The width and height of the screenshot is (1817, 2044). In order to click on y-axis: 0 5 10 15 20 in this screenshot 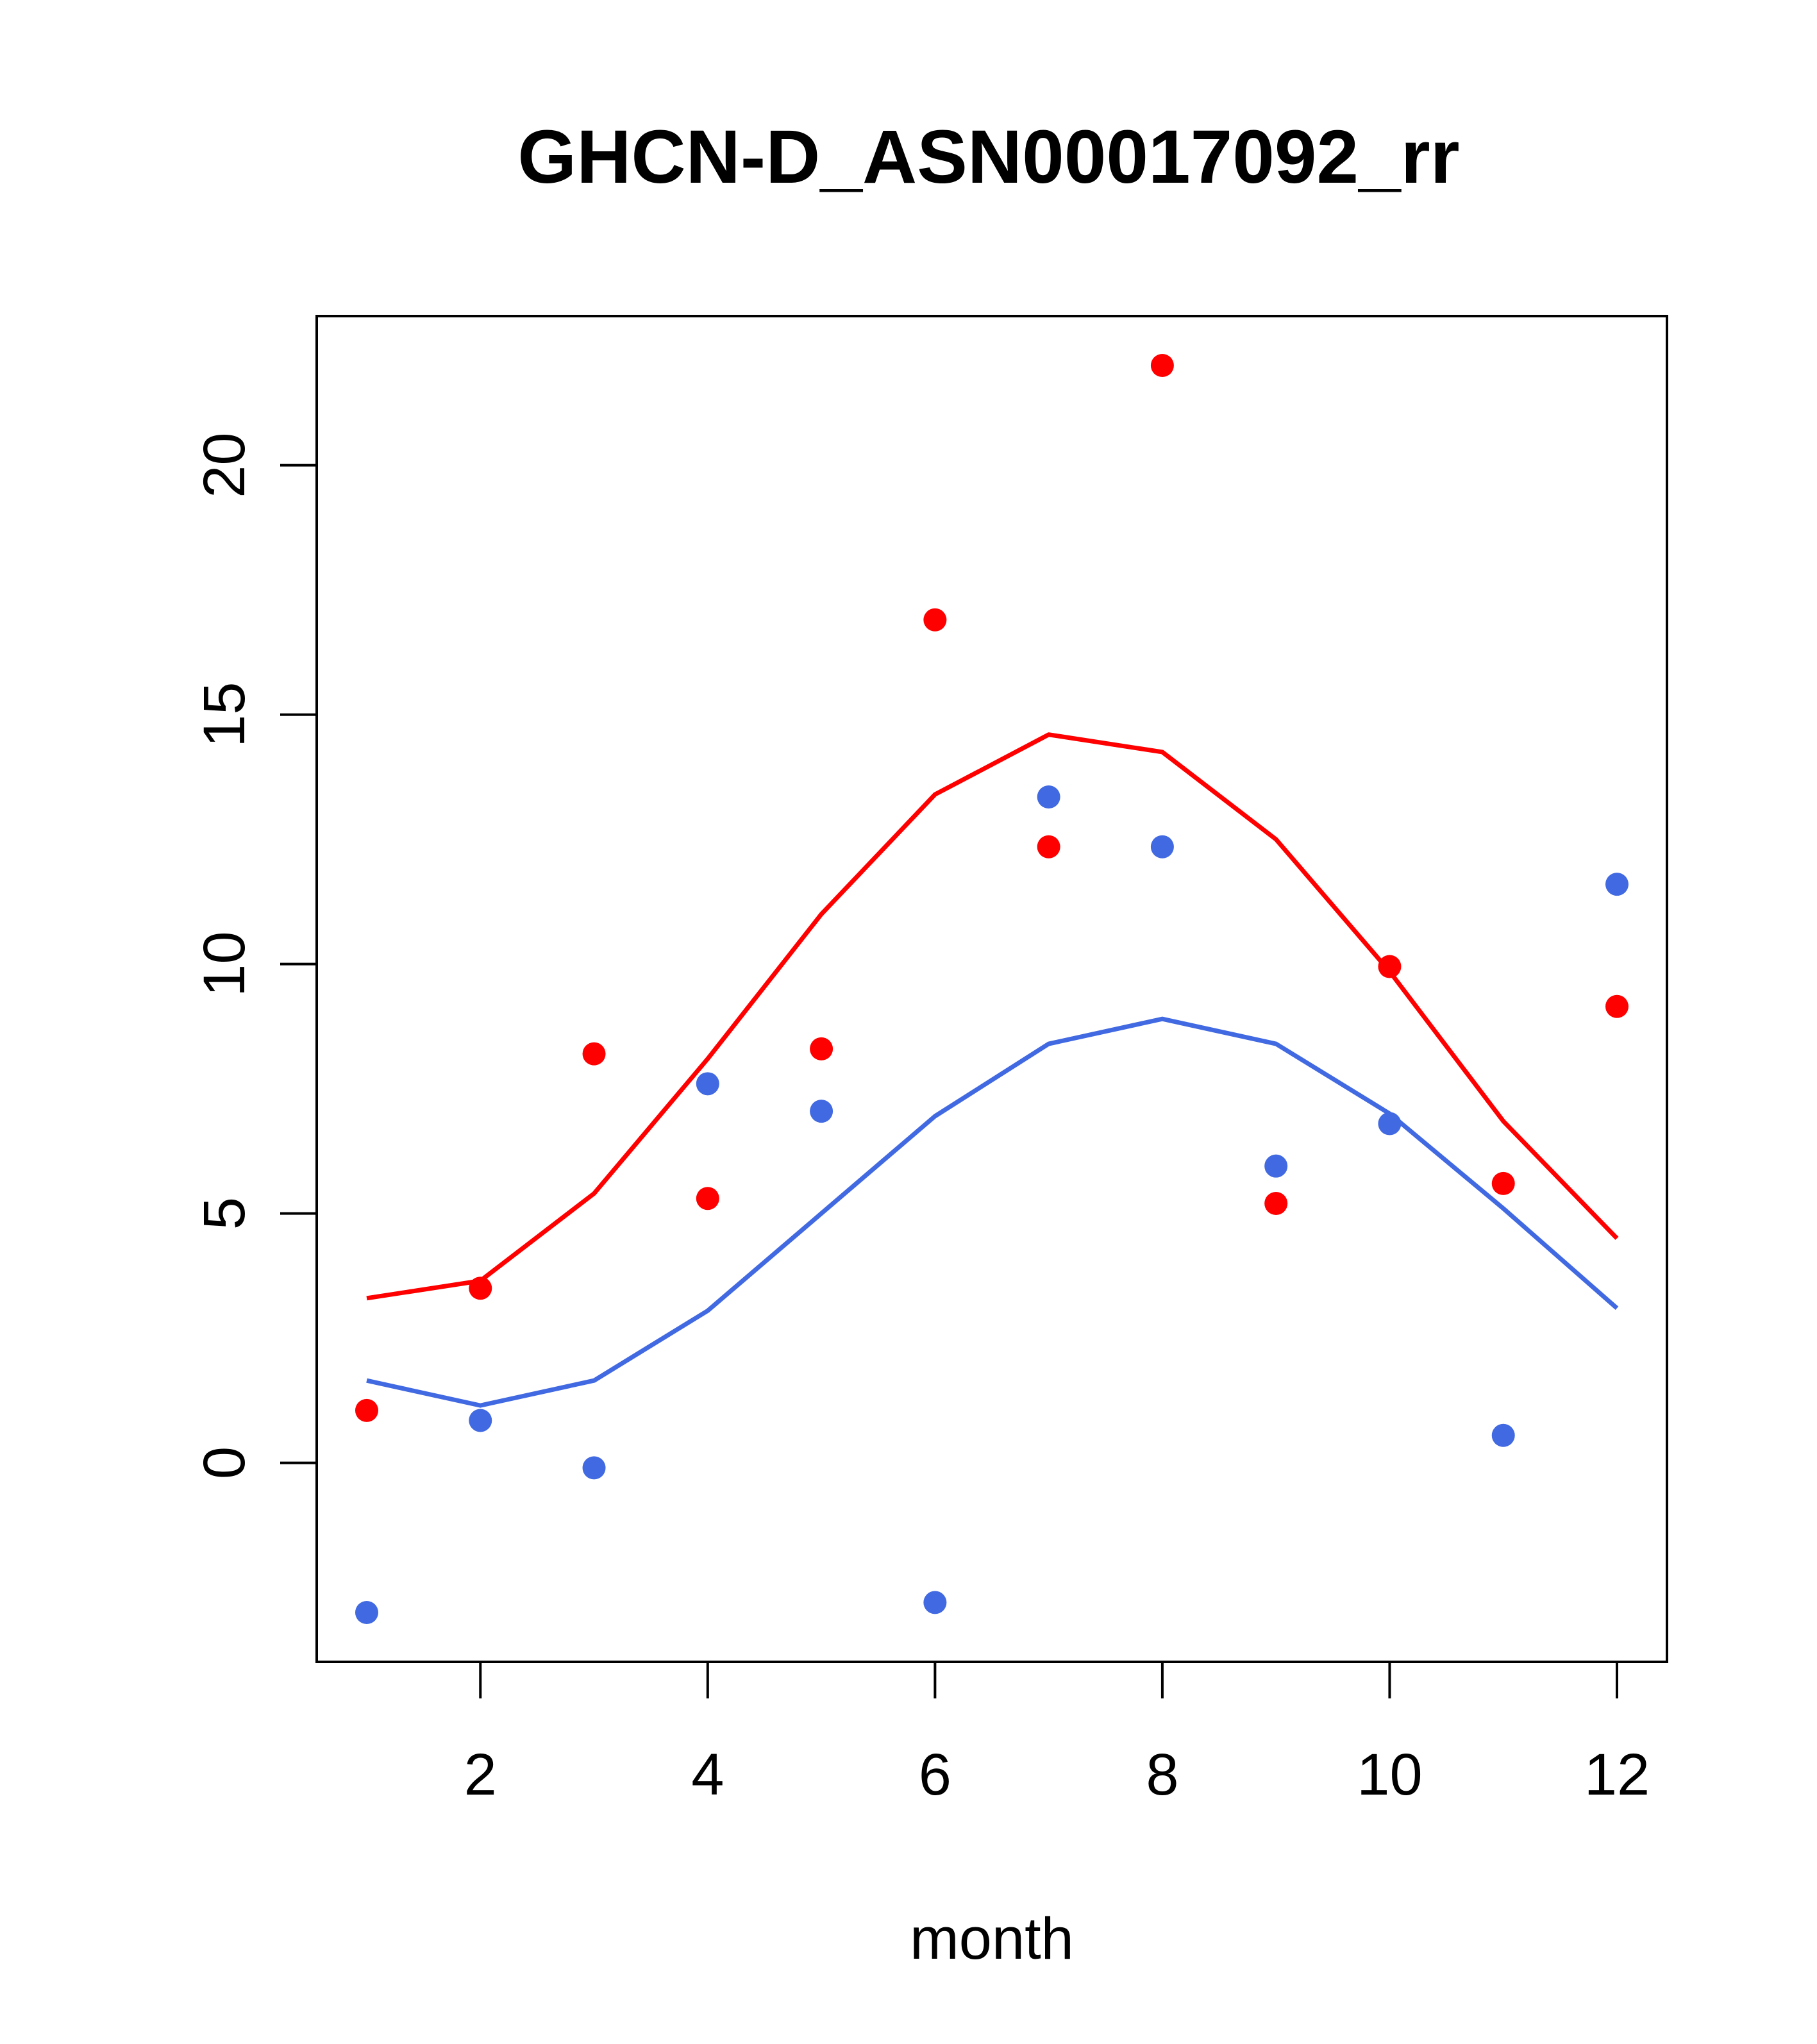, I will do `click(255, 955)`.